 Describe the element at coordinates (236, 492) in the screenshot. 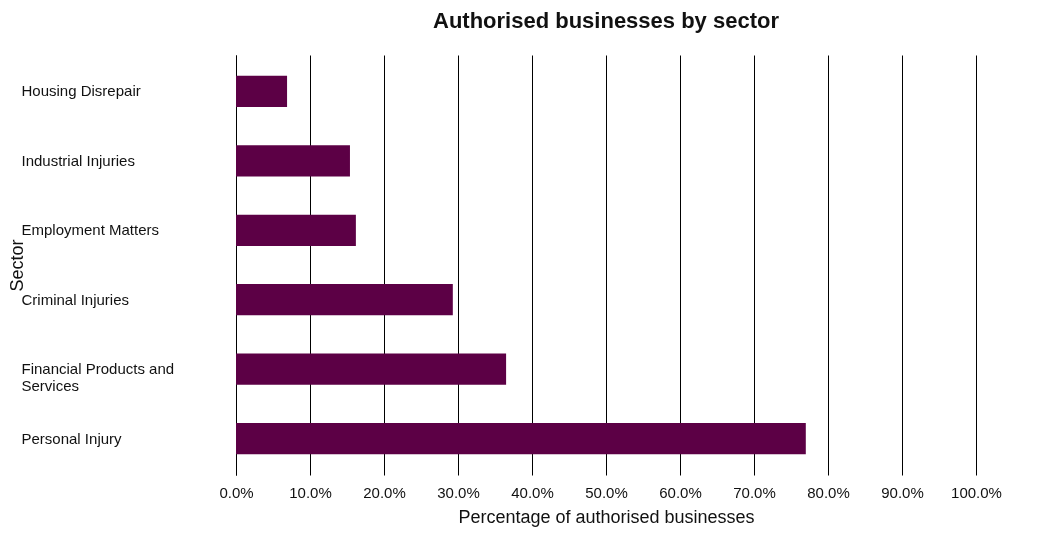

I see `x-tick-label: 0.0%` at that location.